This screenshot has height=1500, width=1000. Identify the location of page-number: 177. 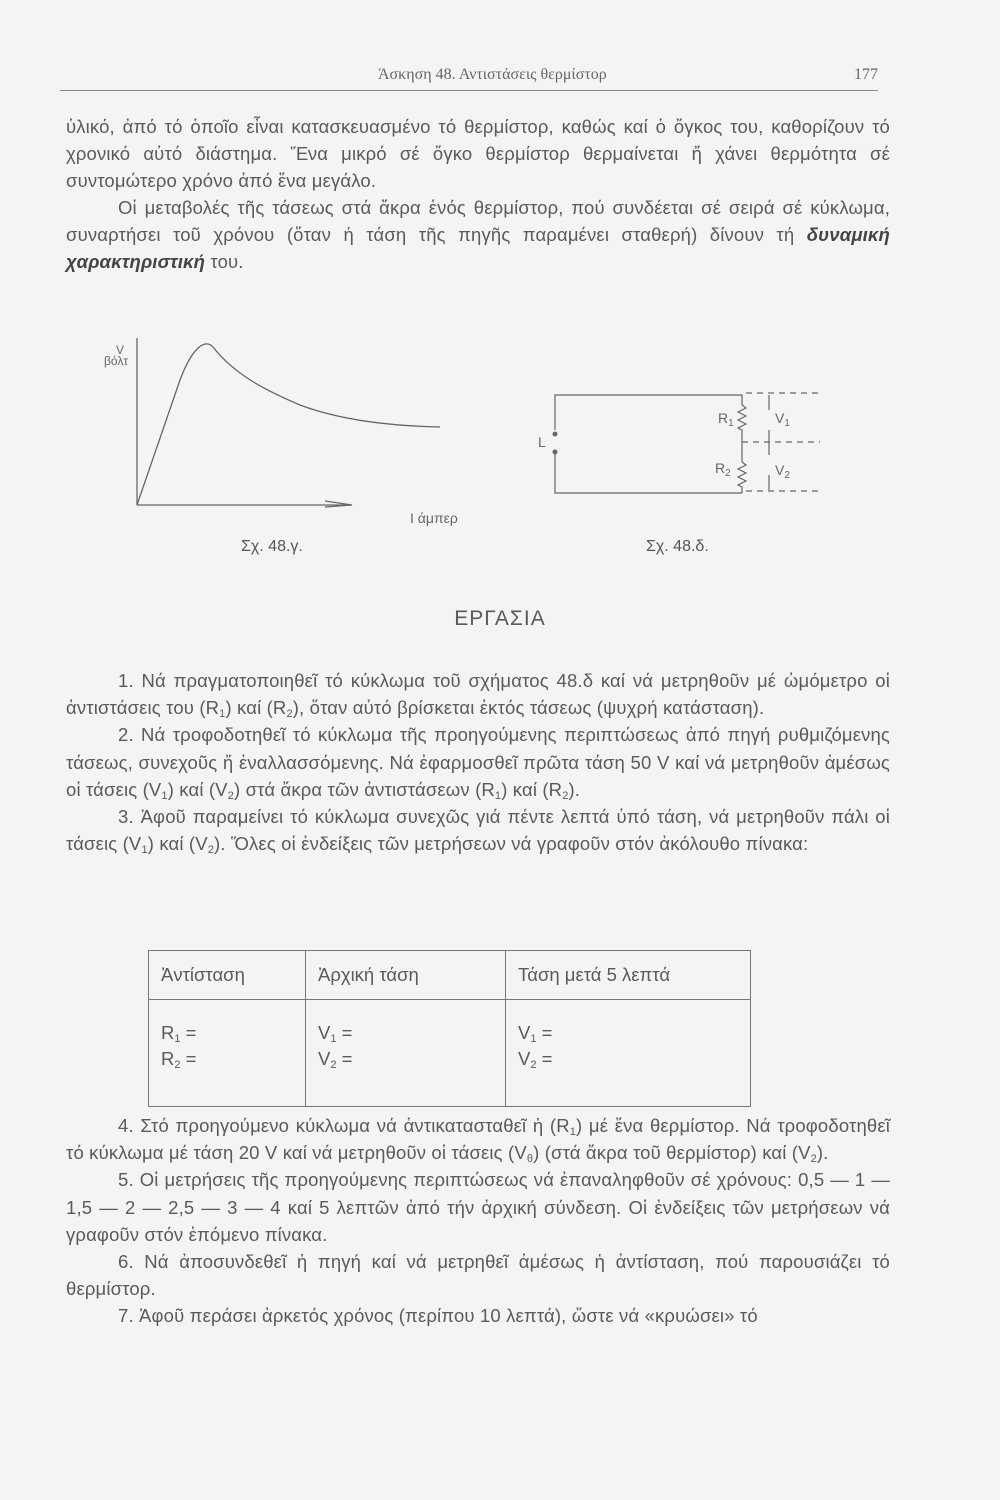
(866, 74).